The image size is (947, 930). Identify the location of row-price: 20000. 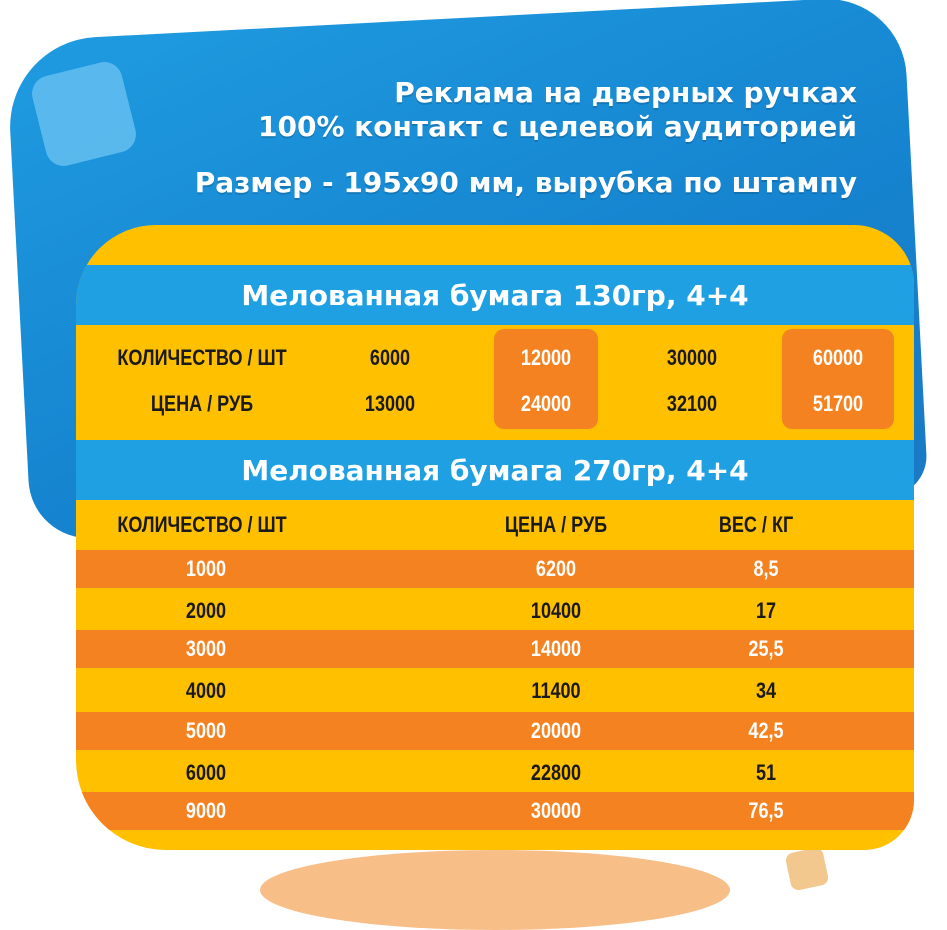
(556, 730).